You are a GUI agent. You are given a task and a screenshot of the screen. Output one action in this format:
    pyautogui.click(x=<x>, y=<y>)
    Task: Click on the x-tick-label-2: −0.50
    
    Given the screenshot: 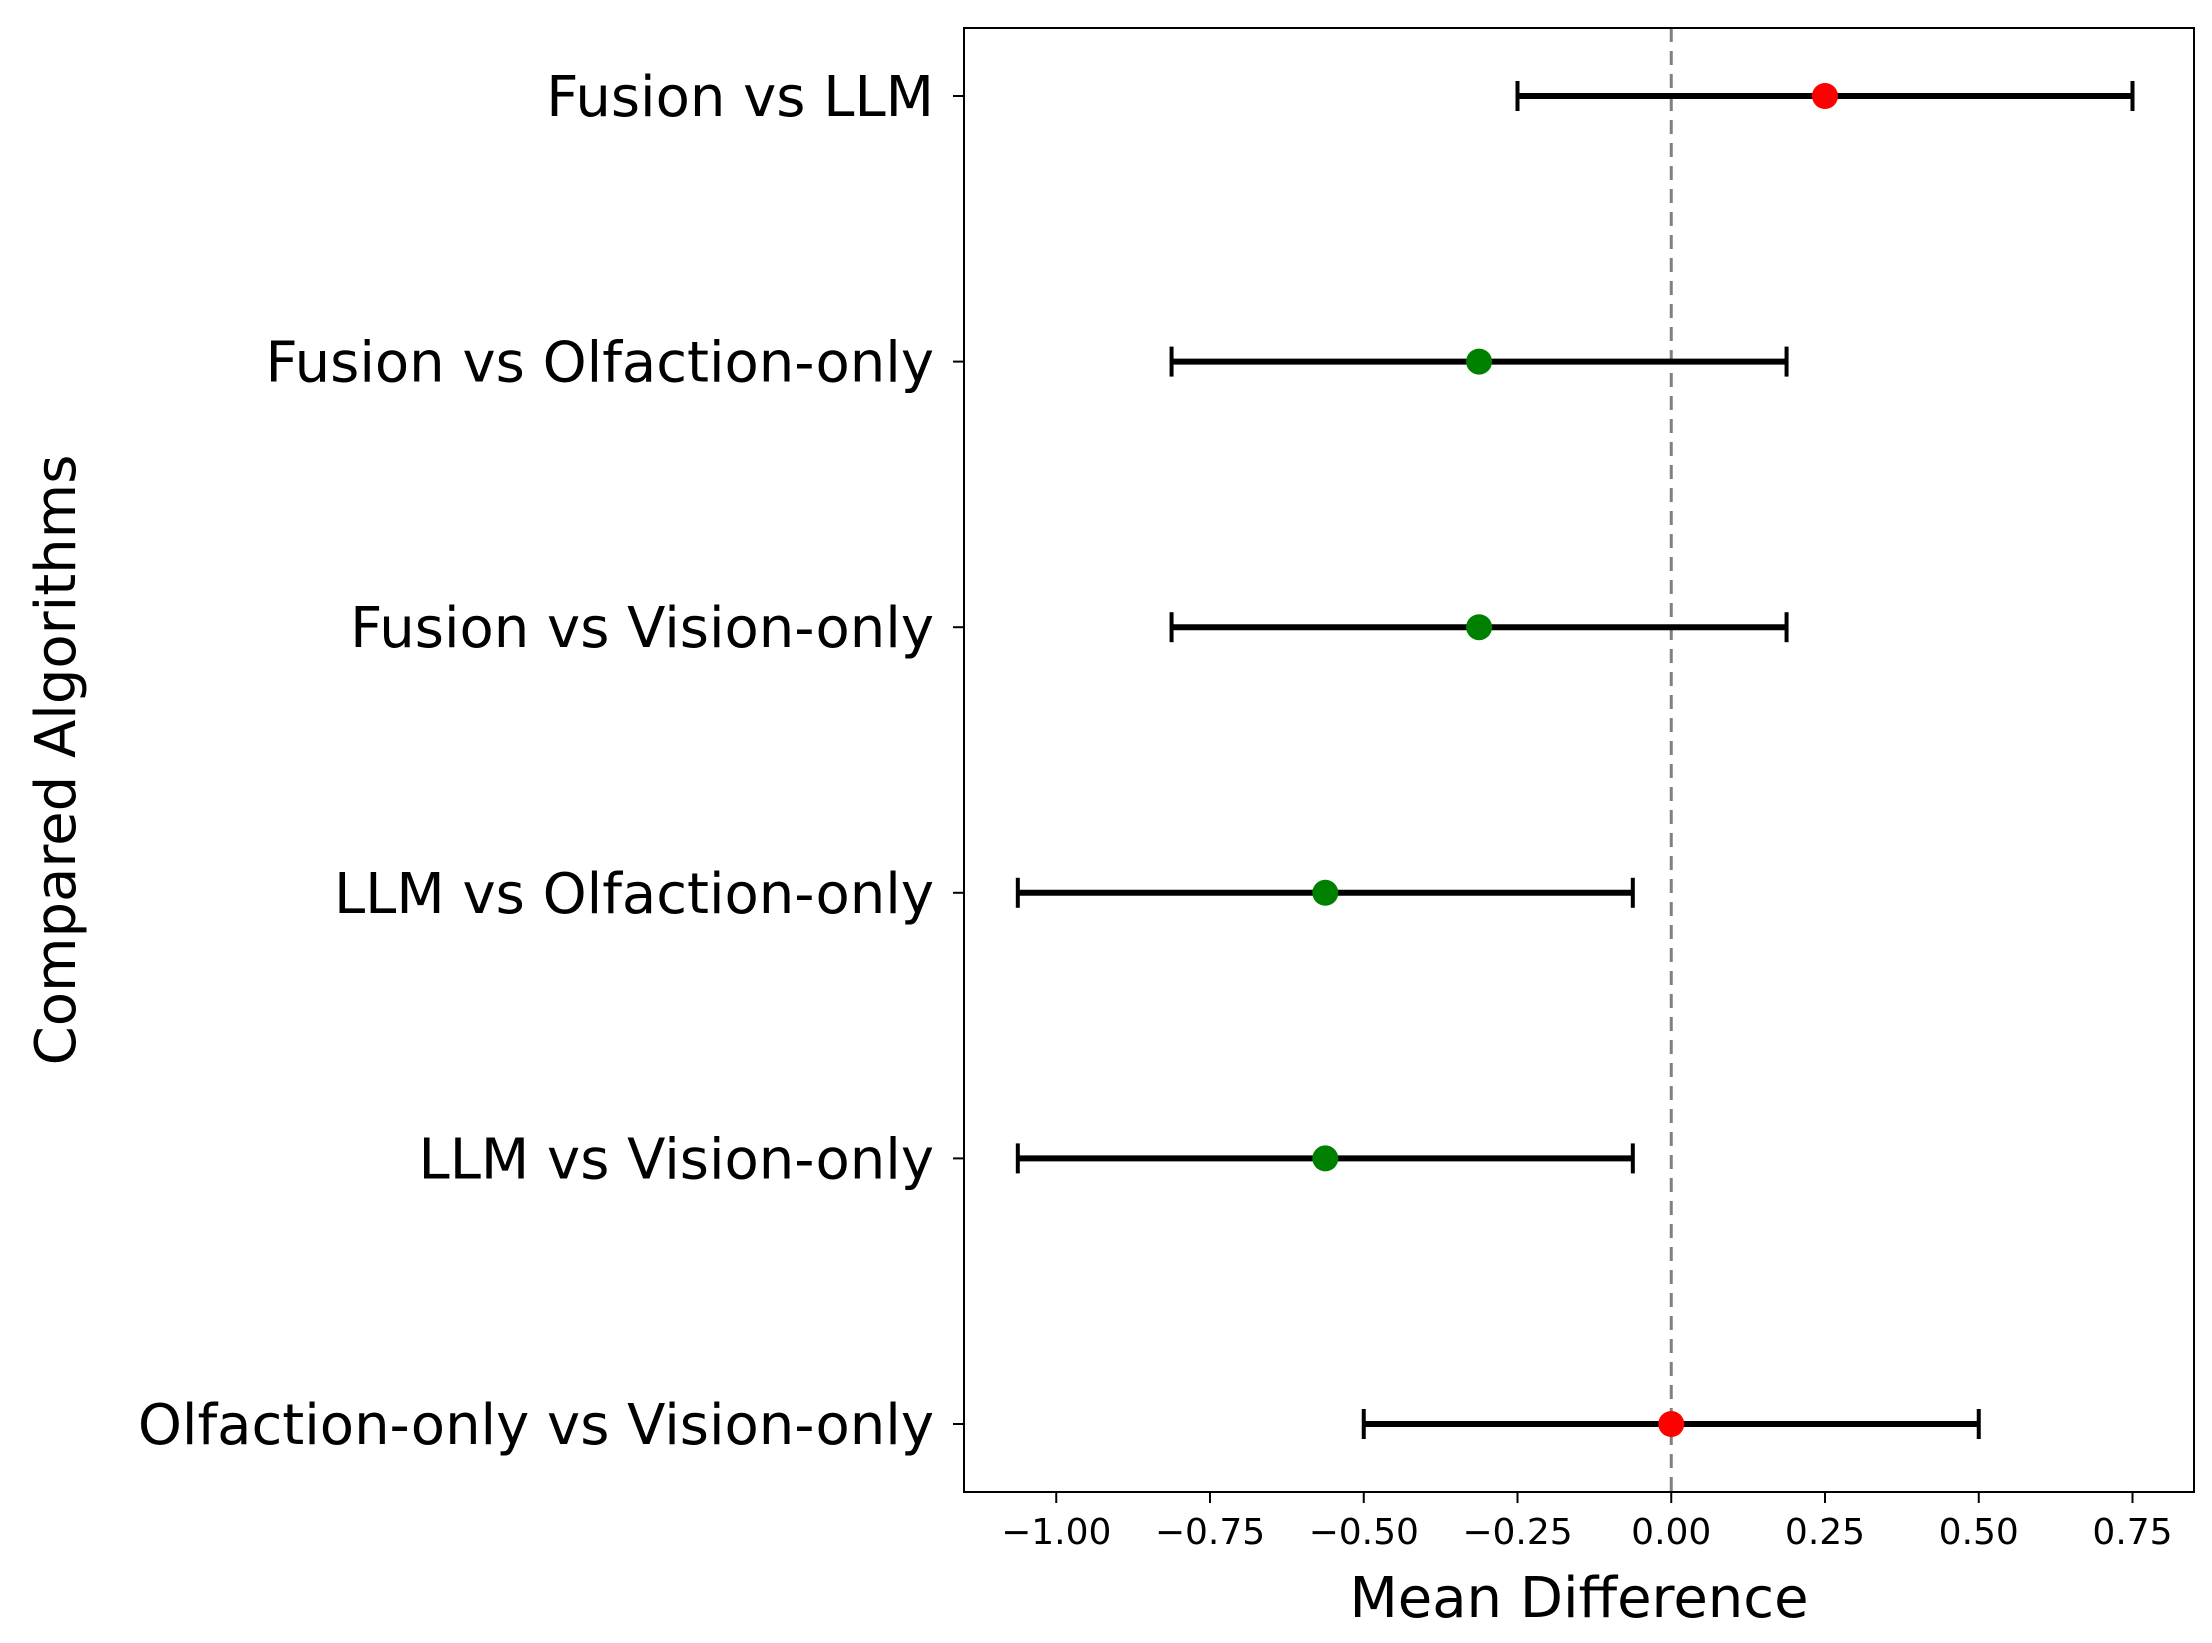 What is the action you would take?
    pyautogui.click(x=1364, y=1532)
    